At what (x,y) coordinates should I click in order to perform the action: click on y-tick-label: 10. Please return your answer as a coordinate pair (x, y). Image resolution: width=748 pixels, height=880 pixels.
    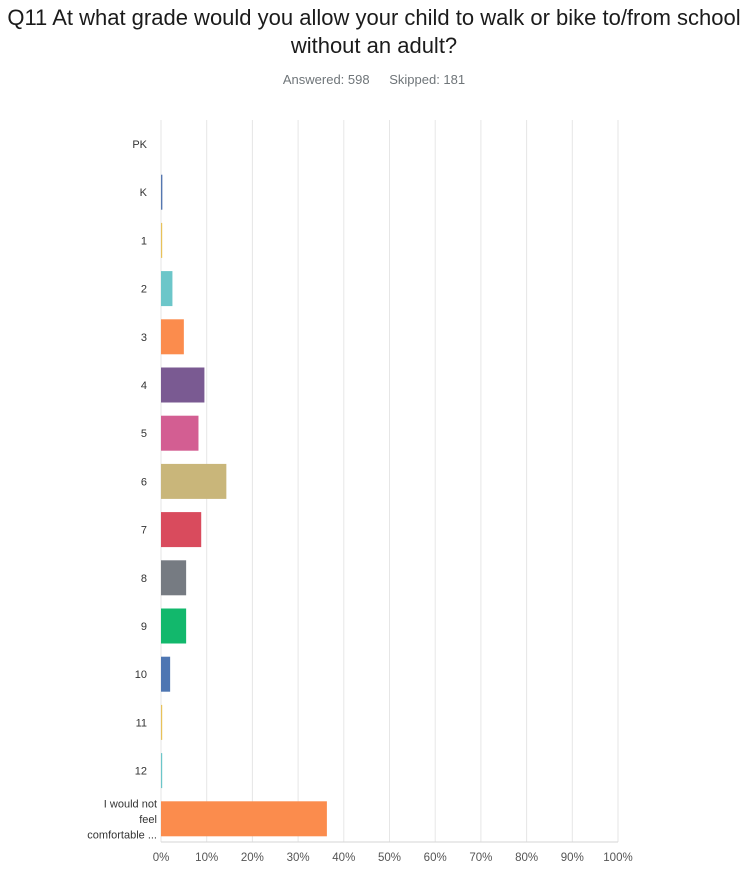
    Looking at the image, I should click on (141, 675).